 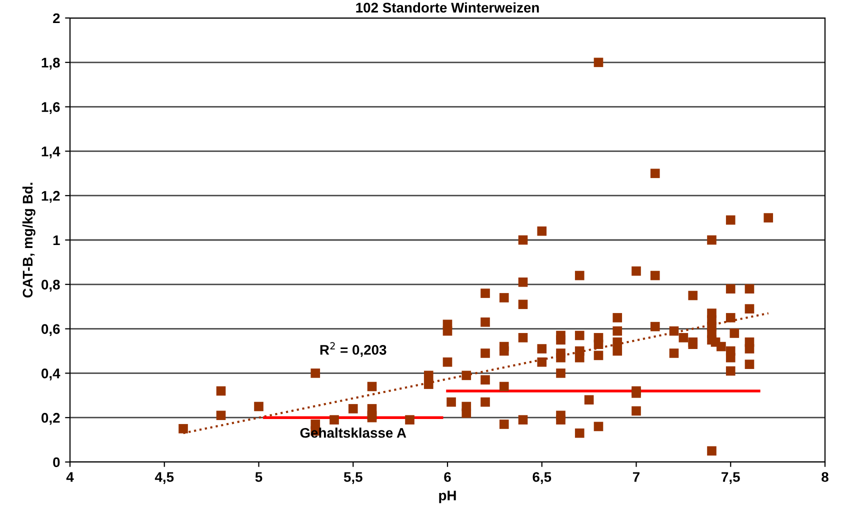 What do you see at coordinates (447, 497) in the screenshot?
I see `x-axis-title: pH` at bounding box center [447, 497].